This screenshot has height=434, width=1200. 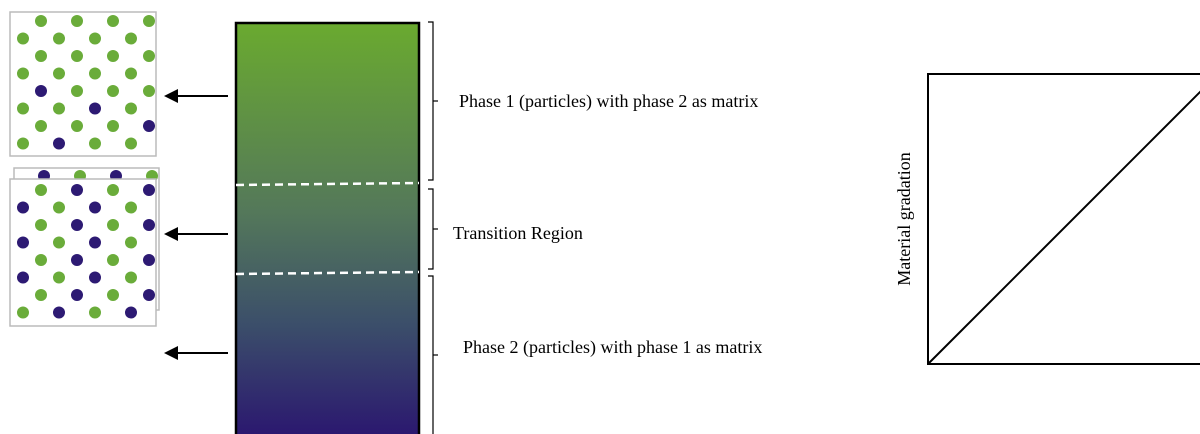 I want to click on arrow-phase1, so click(x=196, y=96).